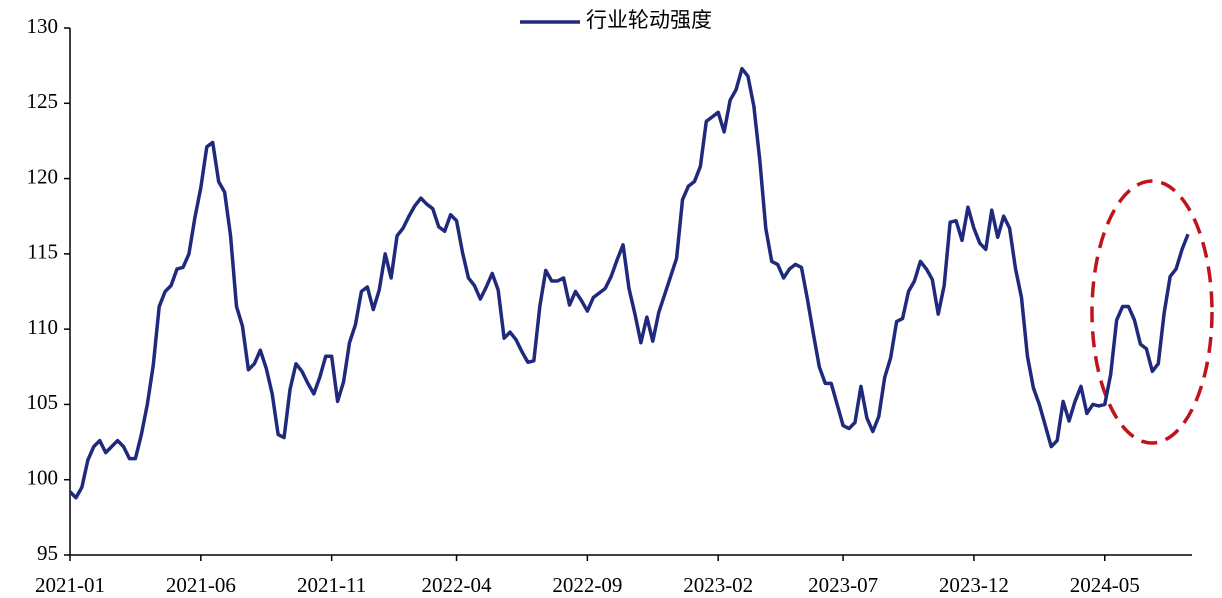  Describe the element at coordinates (43, 101) in the screenshot. I see `y-tick-label: 125` at that location.